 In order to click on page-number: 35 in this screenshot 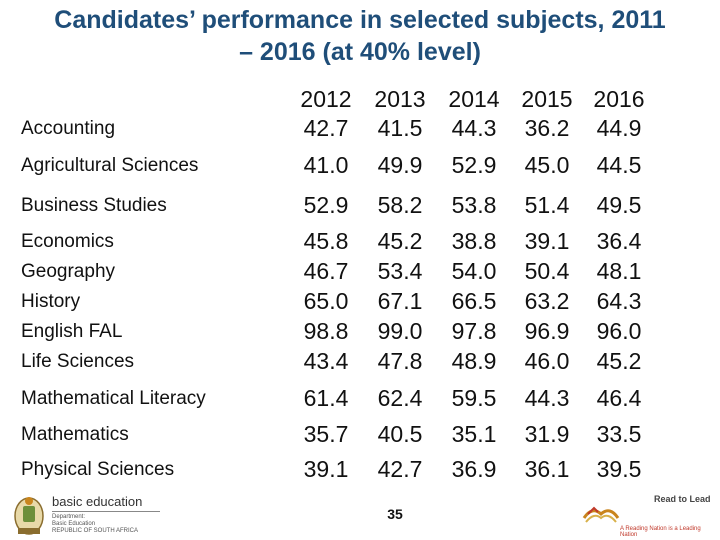, I will do `click(395, 514)`.